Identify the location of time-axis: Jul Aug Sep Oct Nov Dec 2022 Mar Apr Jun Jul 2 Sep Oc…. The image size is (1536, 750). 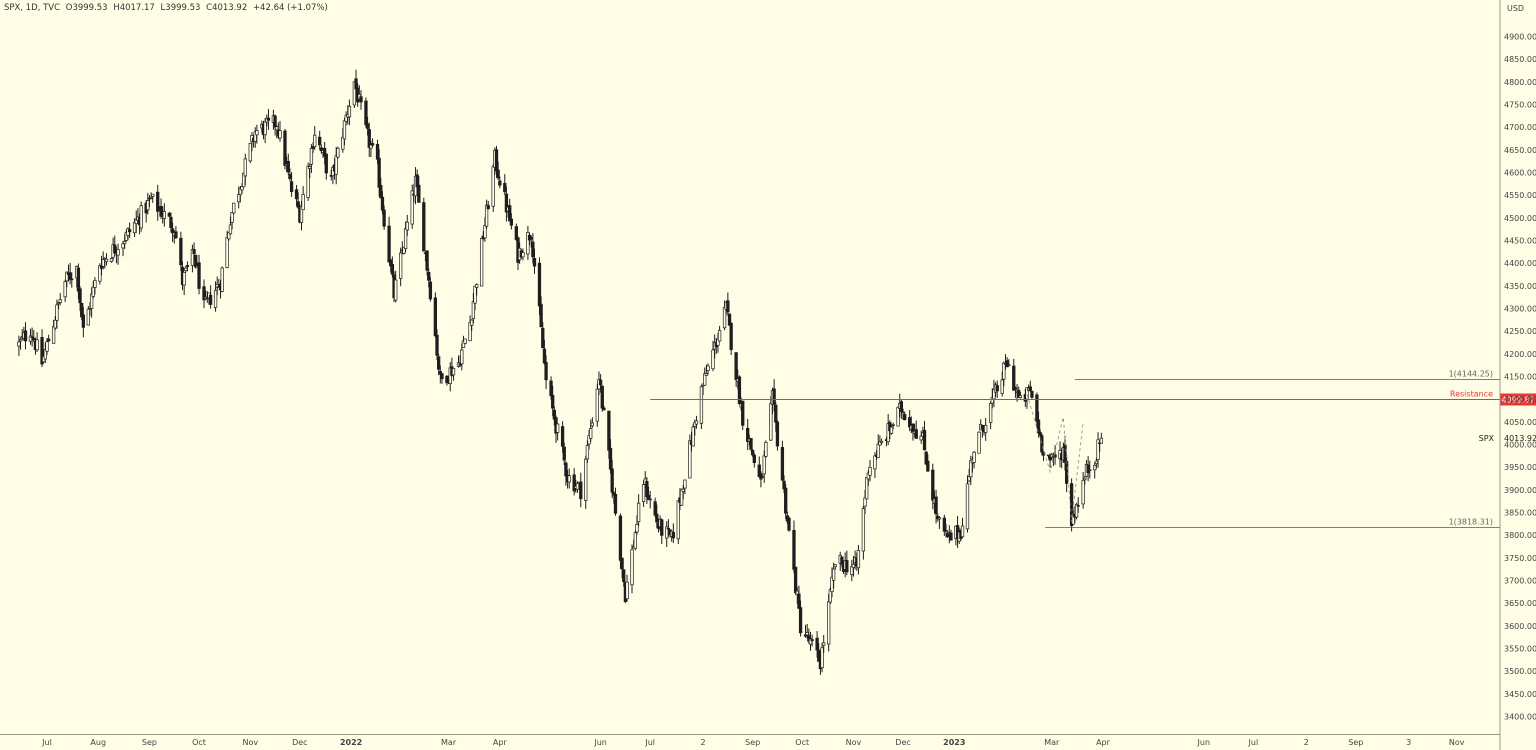
(753, 742).